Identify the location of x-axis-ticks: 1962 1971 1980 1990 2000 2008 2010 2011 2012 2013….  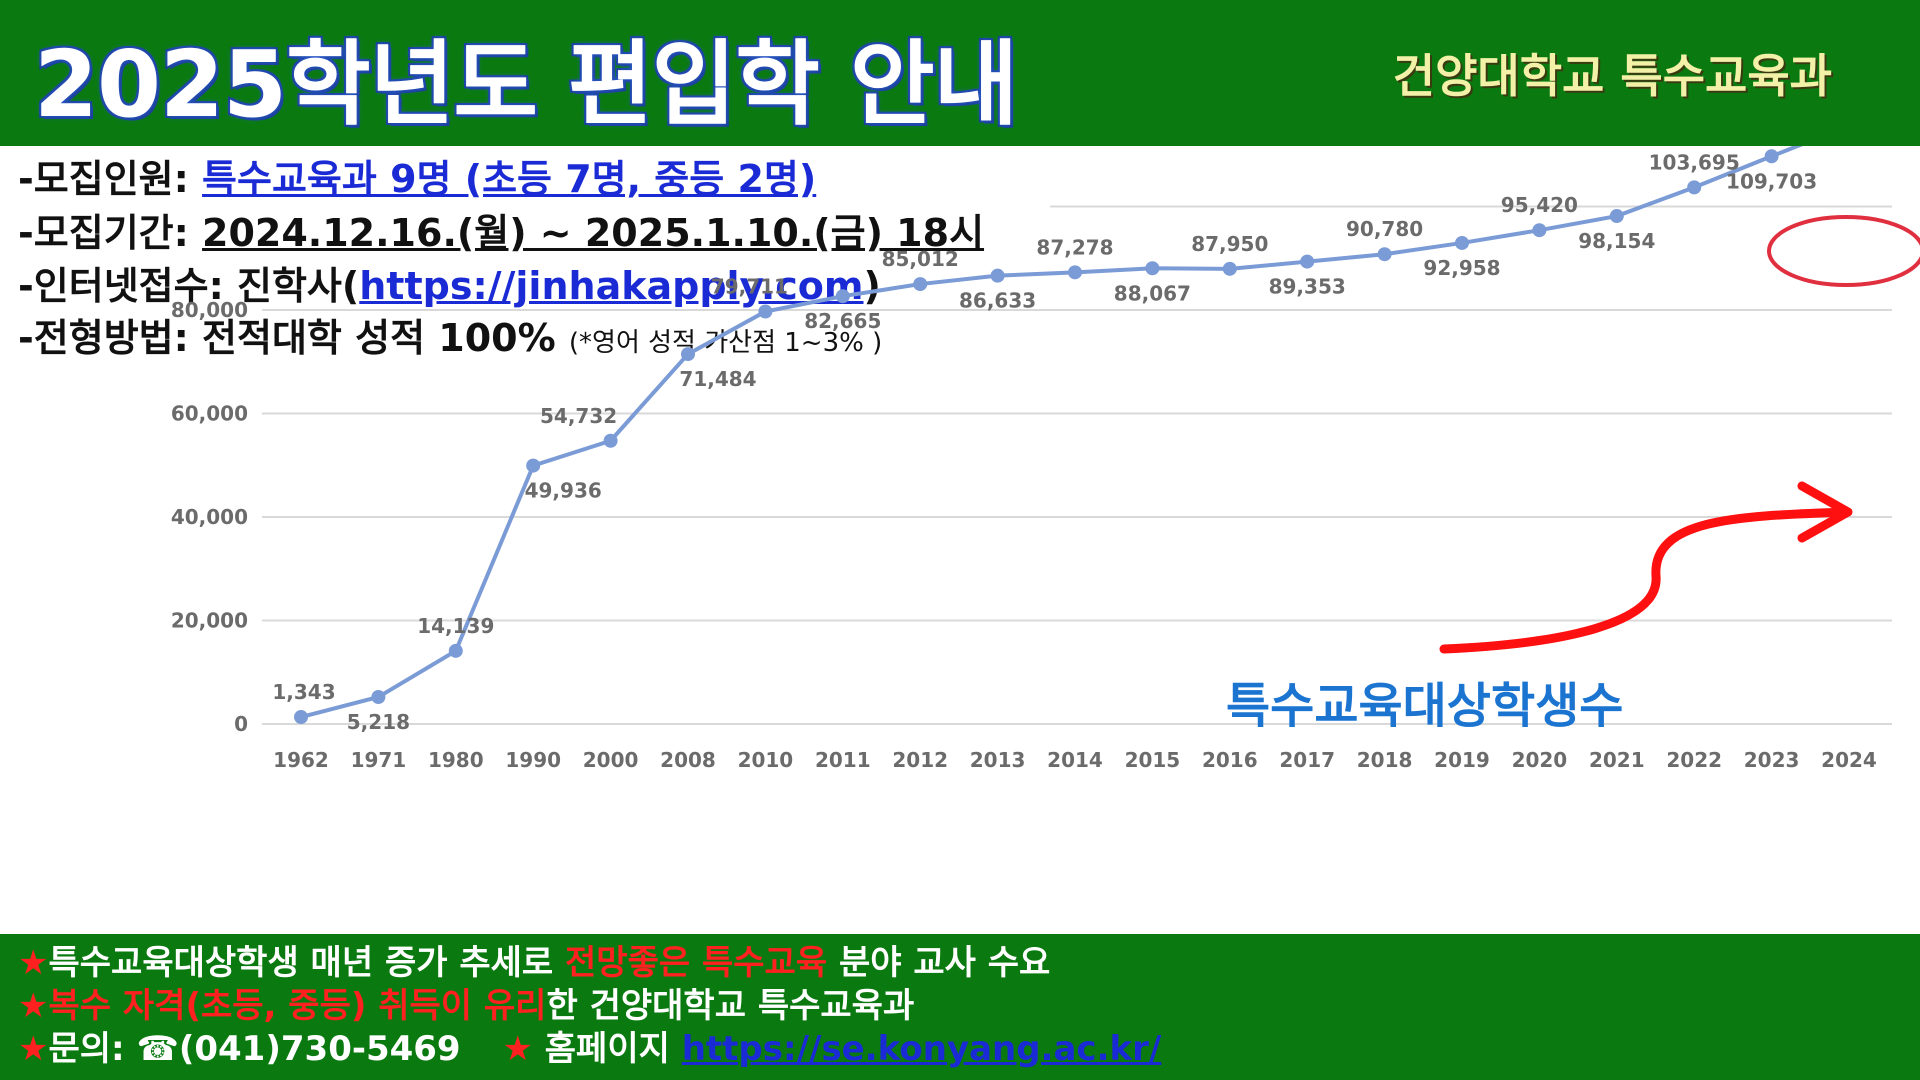
(1075, 760).